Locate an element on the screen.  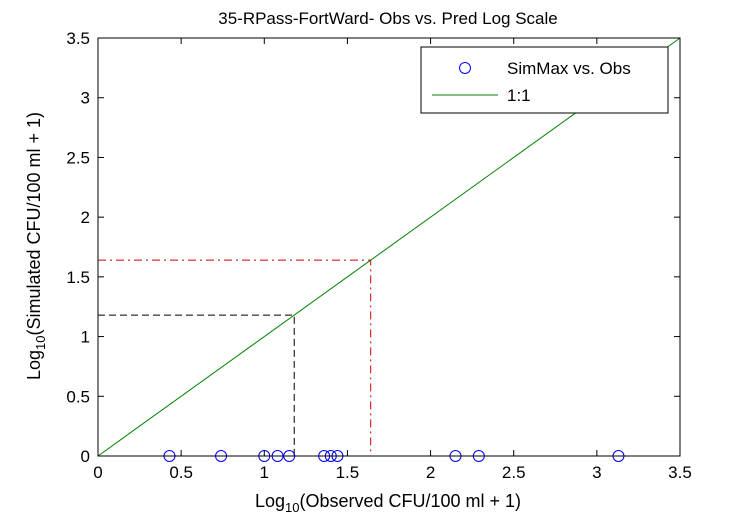
legend-box is located at coordinates (544, 80).